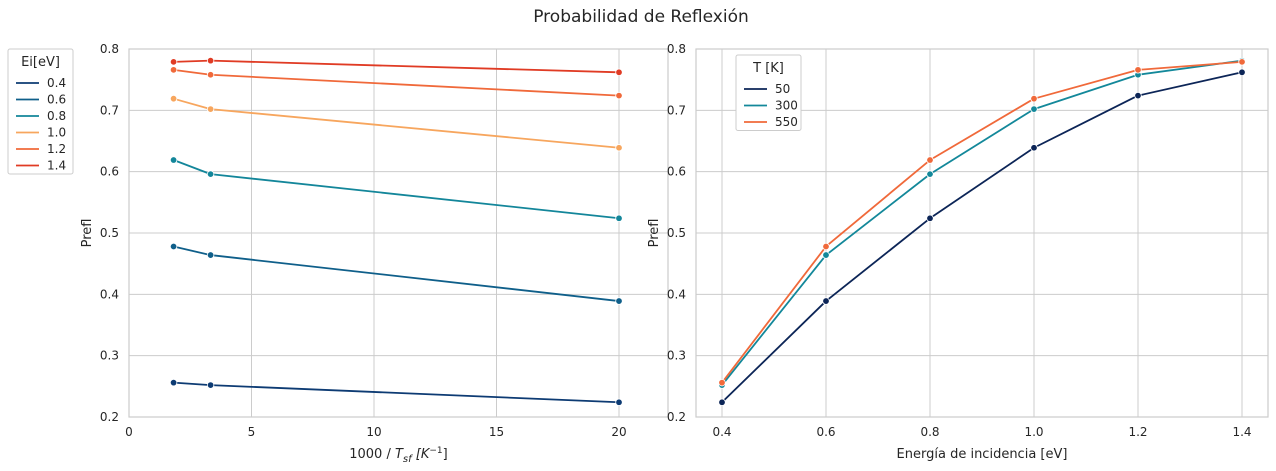 The width and height of the screenshot is (1276, 471). I want to click on x-axis-label: 1000 / Tsf [K−1], so click(398, 455).